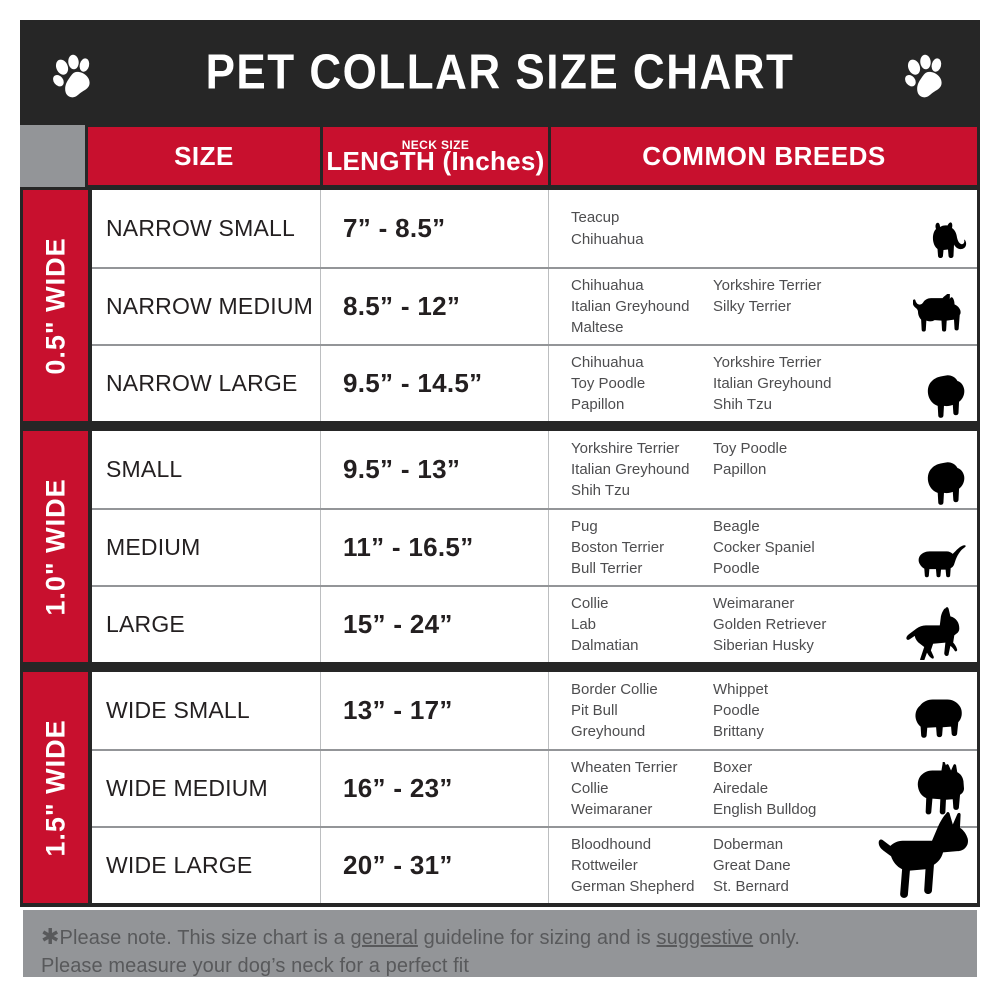 This screenshot has height=1000, width=1000. Describe the element at coordinates (206, 788) in the screenshot. I see `cell-size: WIDE MEDIUM` at that location.